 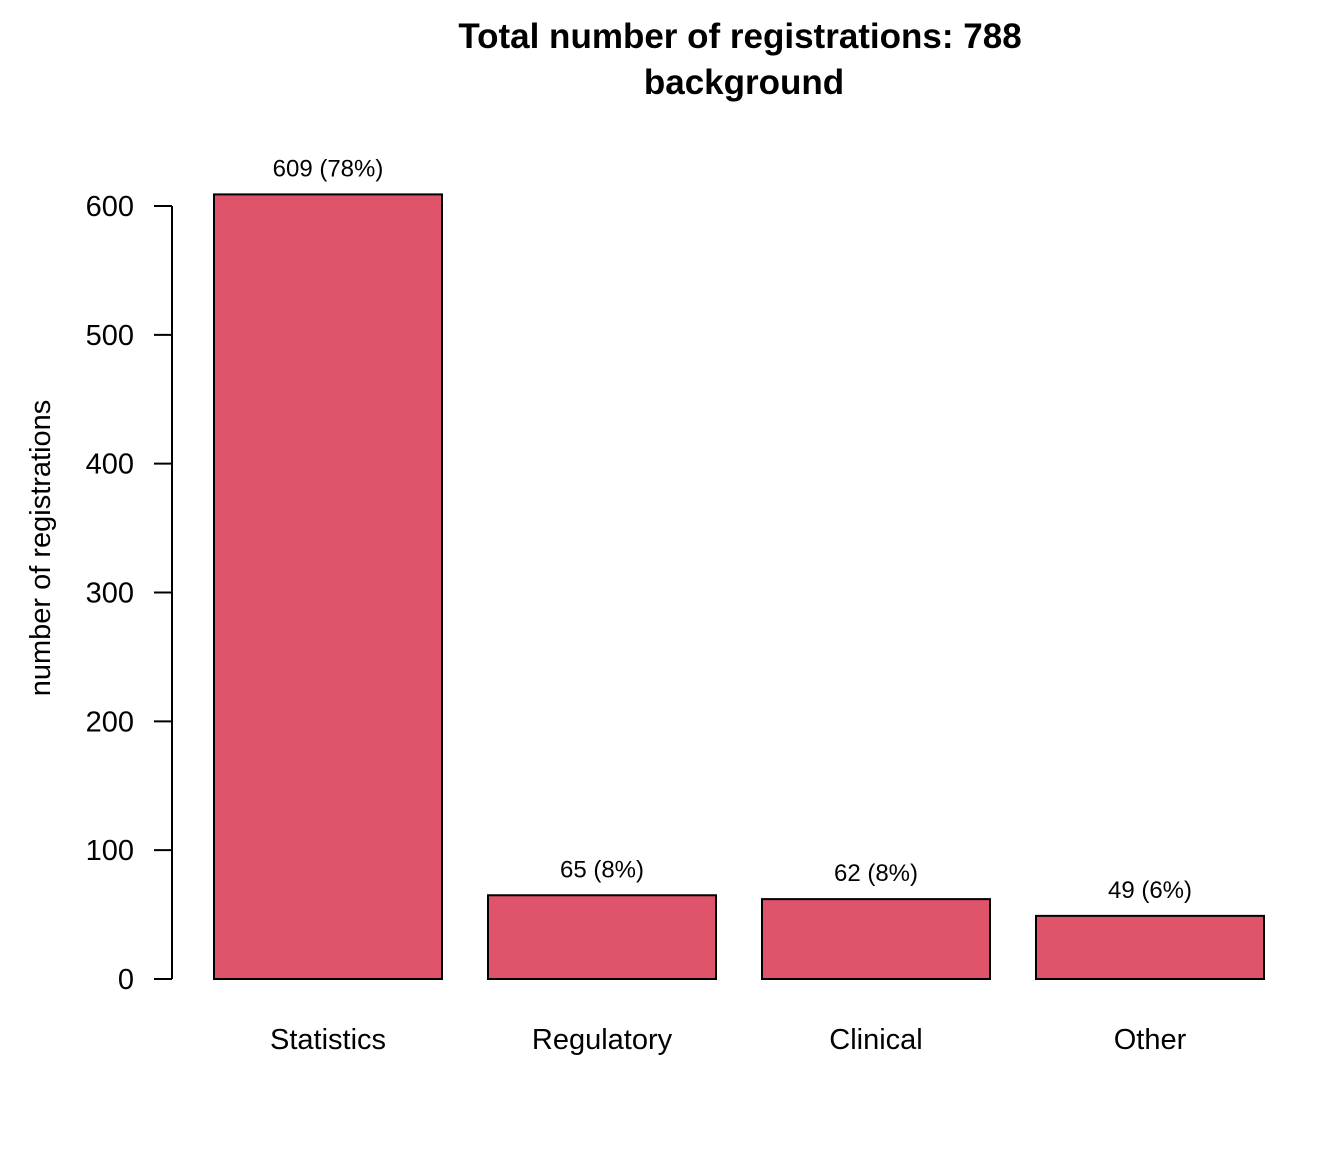 What do you see at coordinates (110, 722) in the screenshot?
I see `y-tick-label: 200` at bounding box center [110, 722].